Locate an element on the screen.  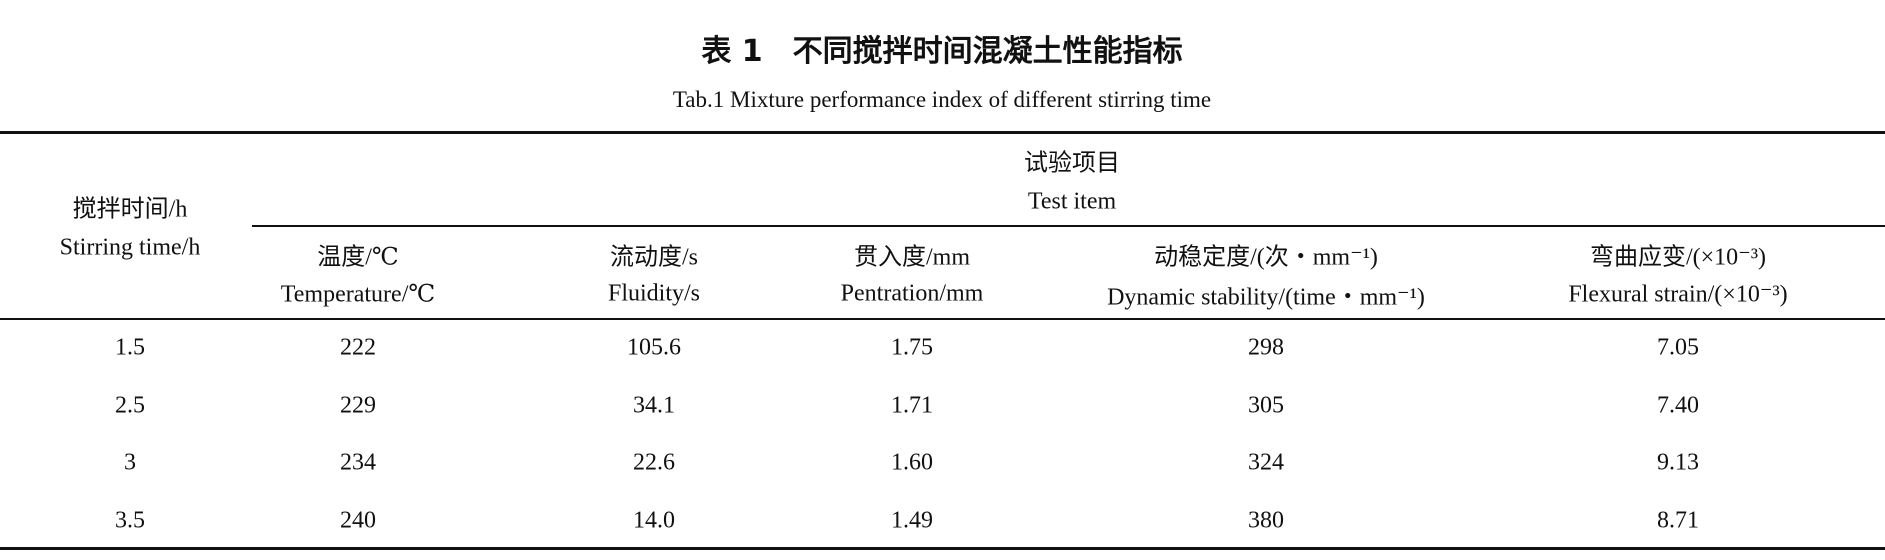
column-header: Pentration/mm is located at coordinates (912, 293).